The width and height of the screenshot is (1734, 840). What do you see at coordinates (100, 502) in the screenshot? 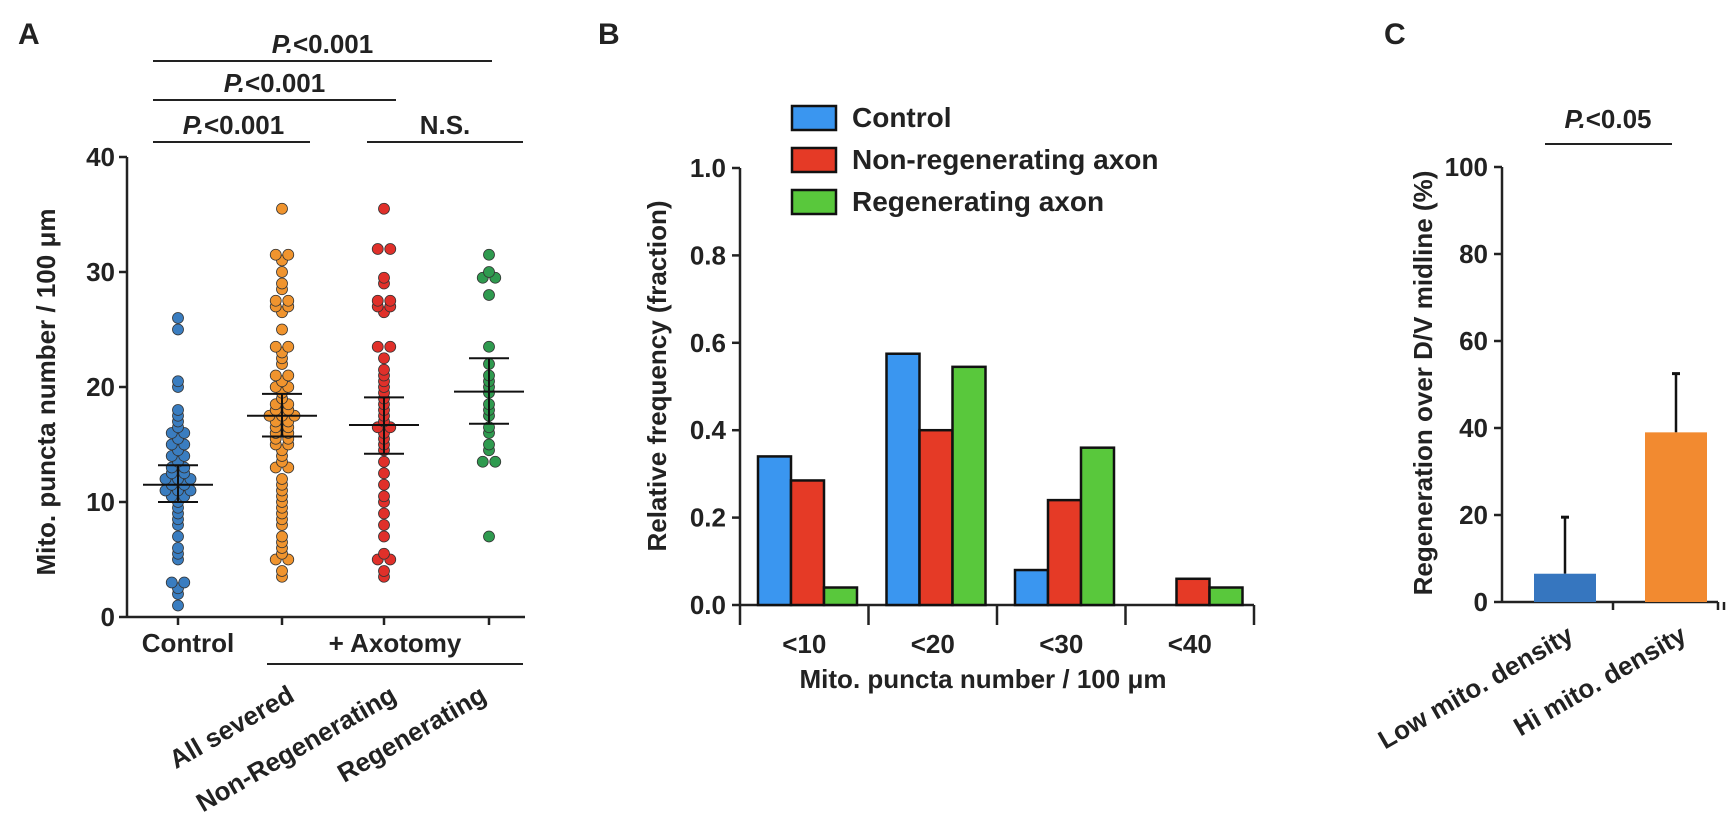
I see `y-tick-label: 10` at bounding box center [100, 502].